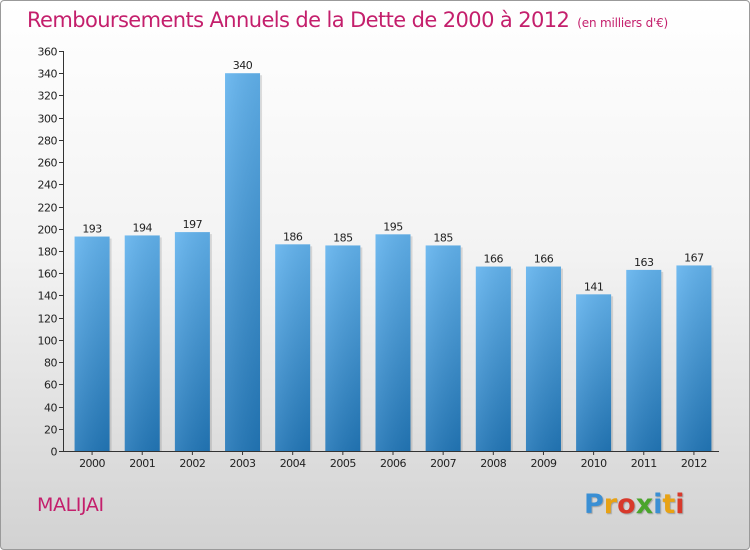 The width and height of the screenshot is (750, 550). I want to click on x-tick-label: 2001, so click(142, 463).